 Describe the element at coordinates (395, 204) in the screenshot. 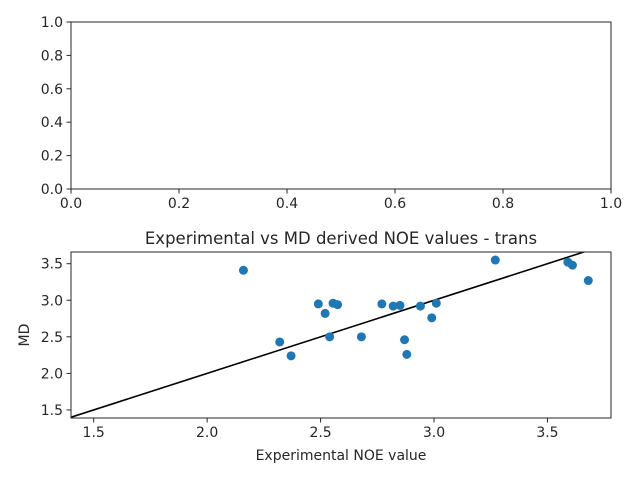

I see `x-tick-label: 0.6` at that location.